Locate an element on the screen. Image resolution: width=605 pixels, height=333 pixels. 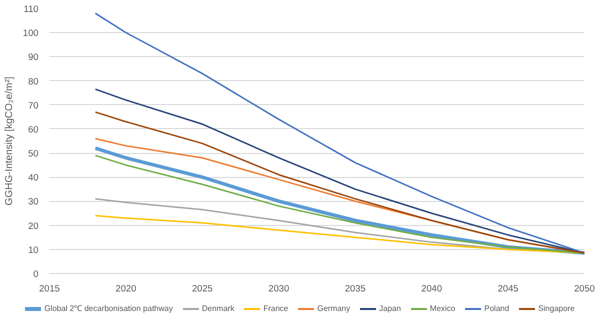
y-axis-title: GGHG-Intensity [kgCO₂e/m²] is located at coordinates (9, 141).